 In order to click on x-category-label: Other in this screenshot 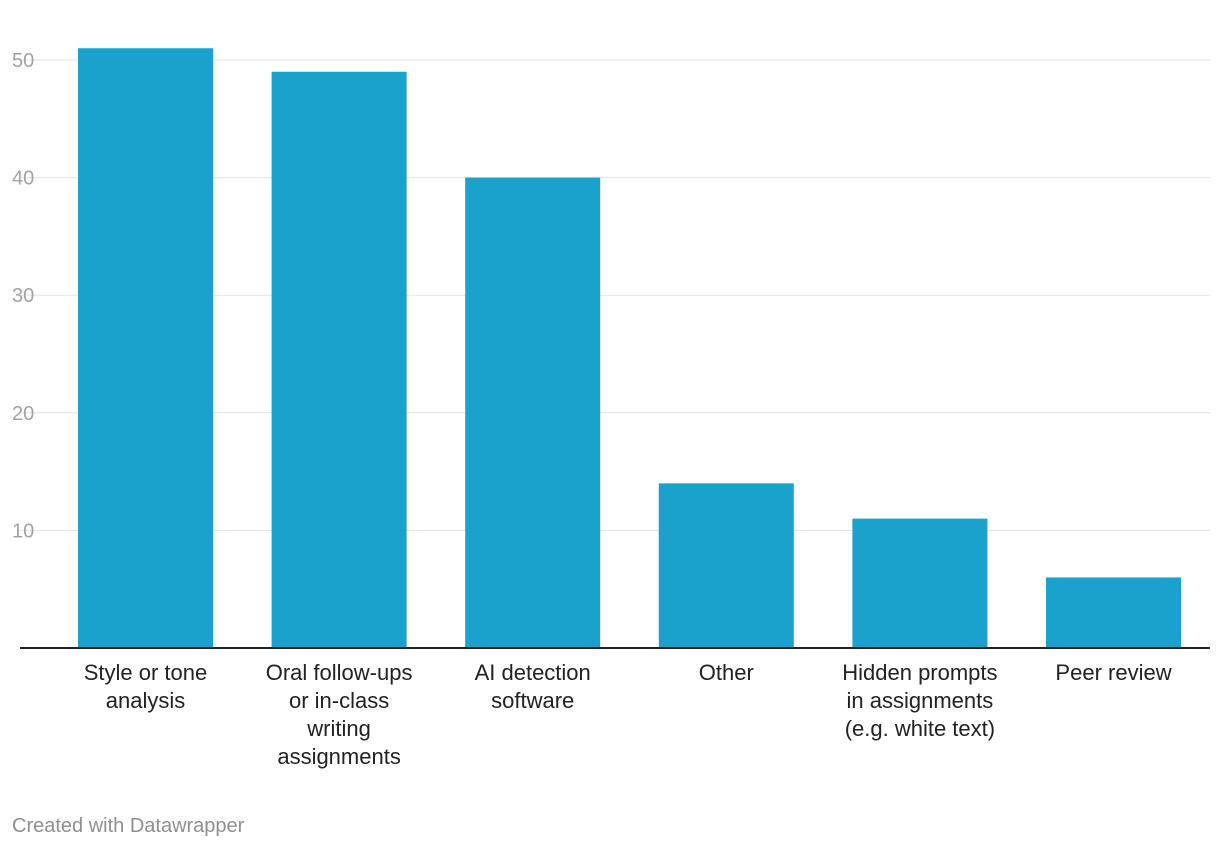, I will do `click(726, 672)`.